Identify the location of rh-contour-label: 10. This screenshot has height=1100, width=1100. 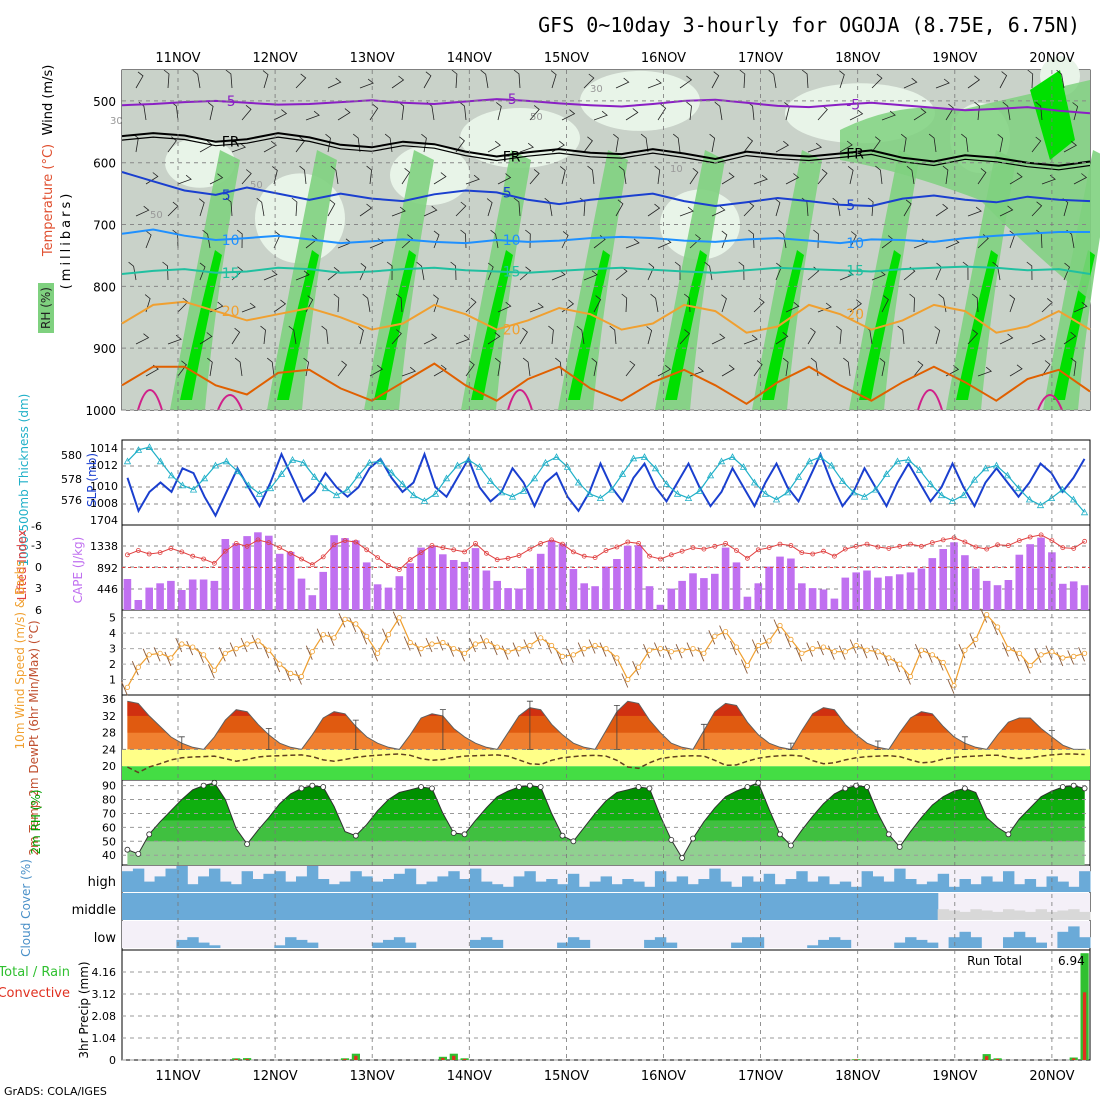
(676, 169).